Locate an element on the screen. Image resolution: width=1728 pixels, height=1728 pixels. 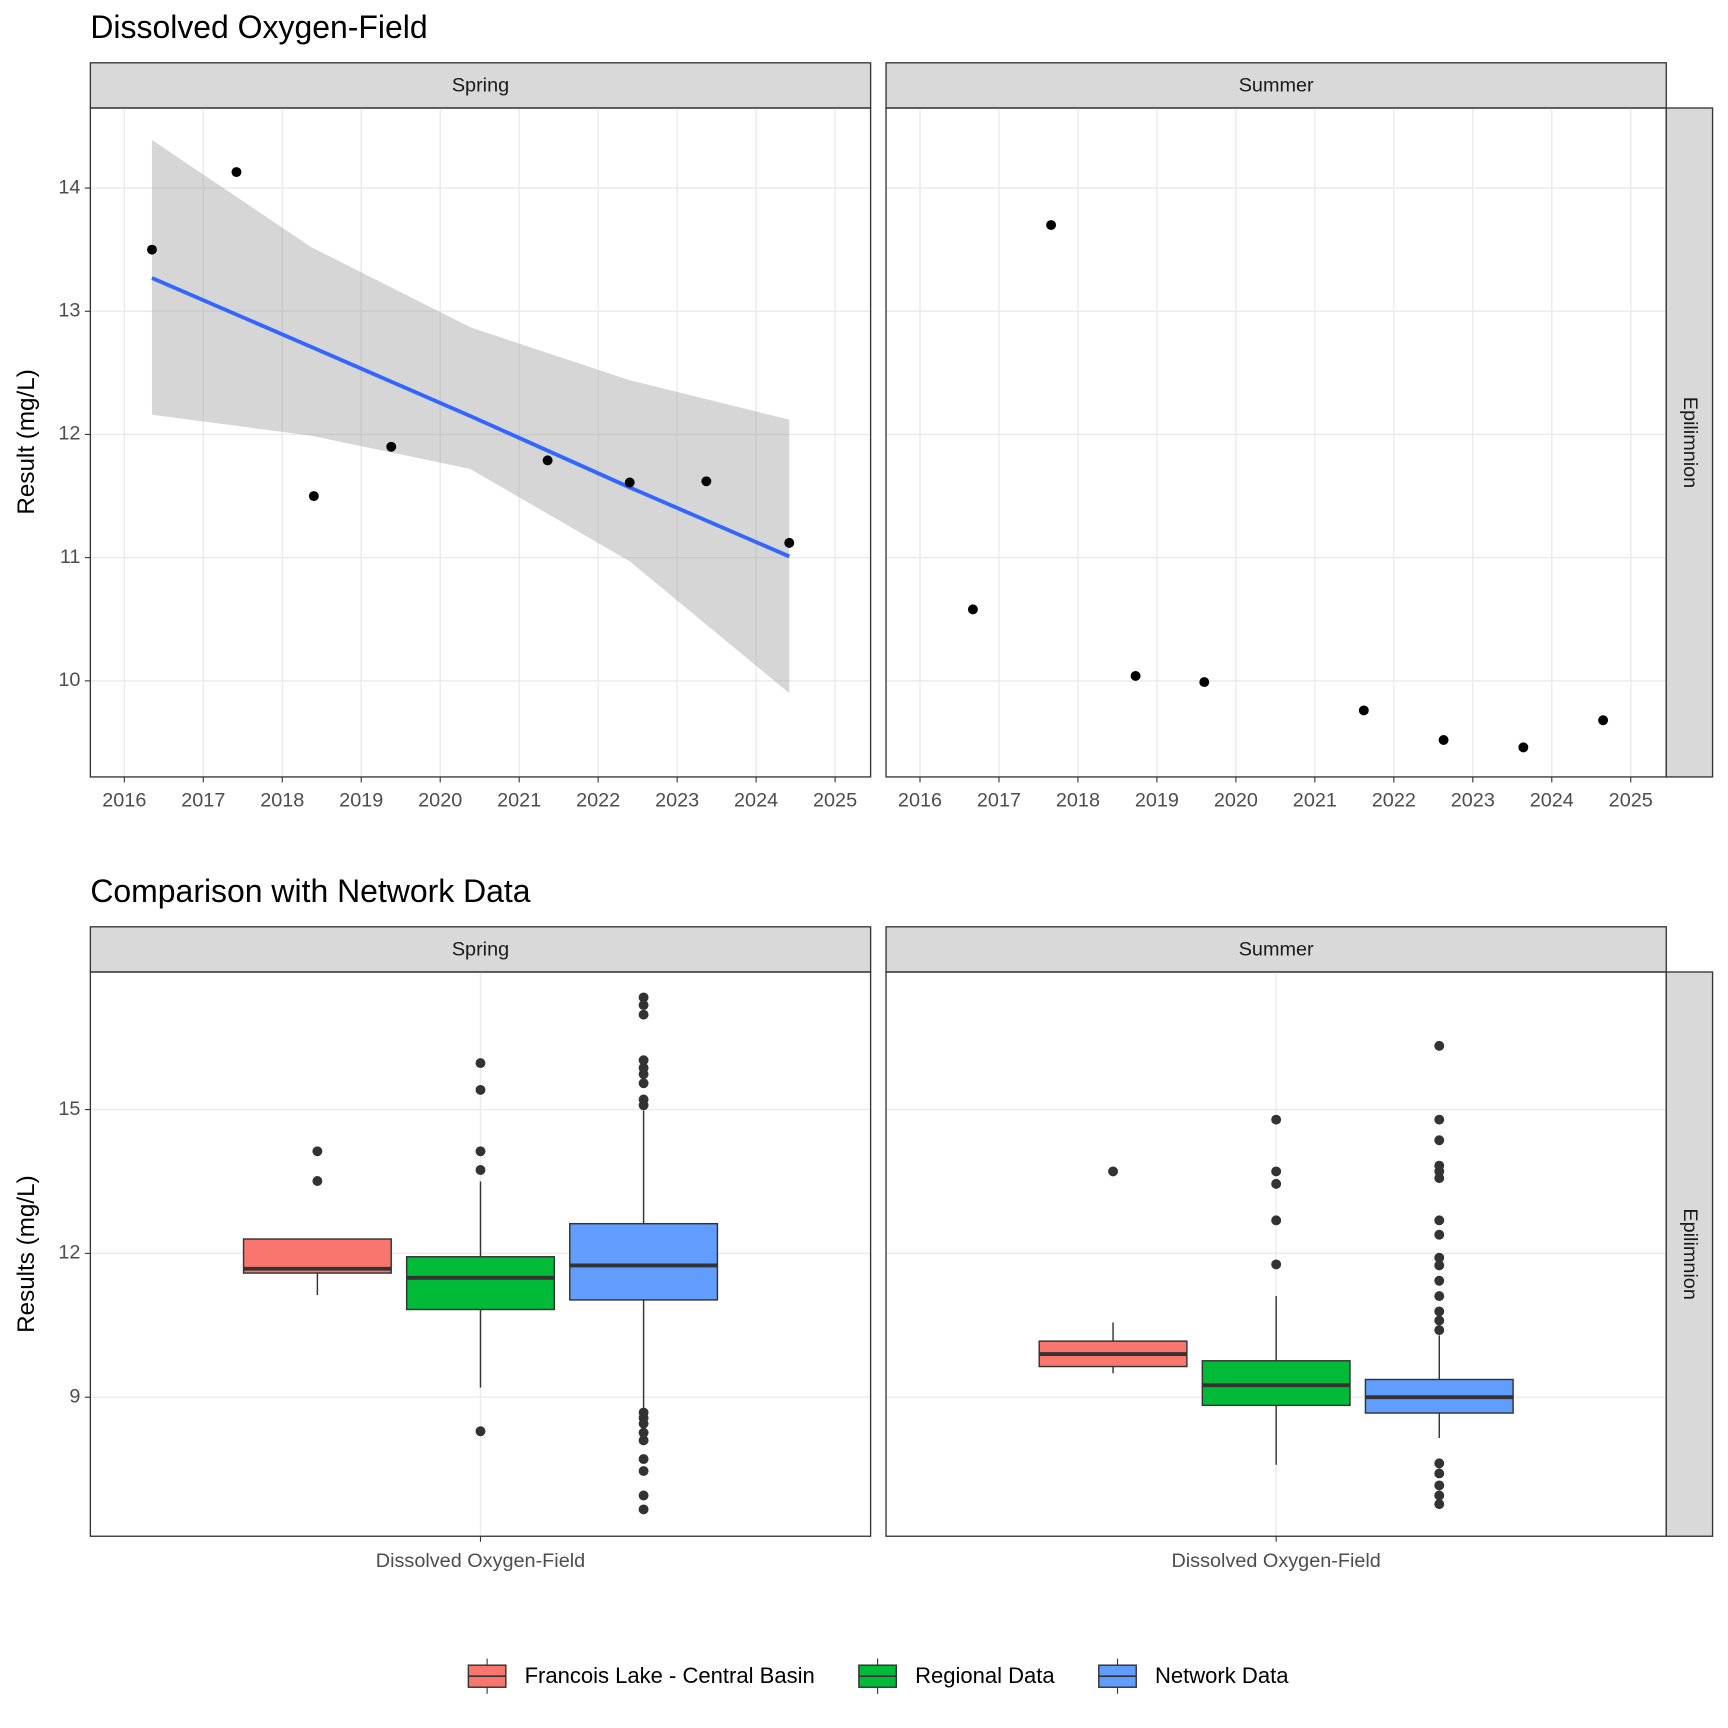
x-tick-label: 2021 is located at coordinates (1315, 800).